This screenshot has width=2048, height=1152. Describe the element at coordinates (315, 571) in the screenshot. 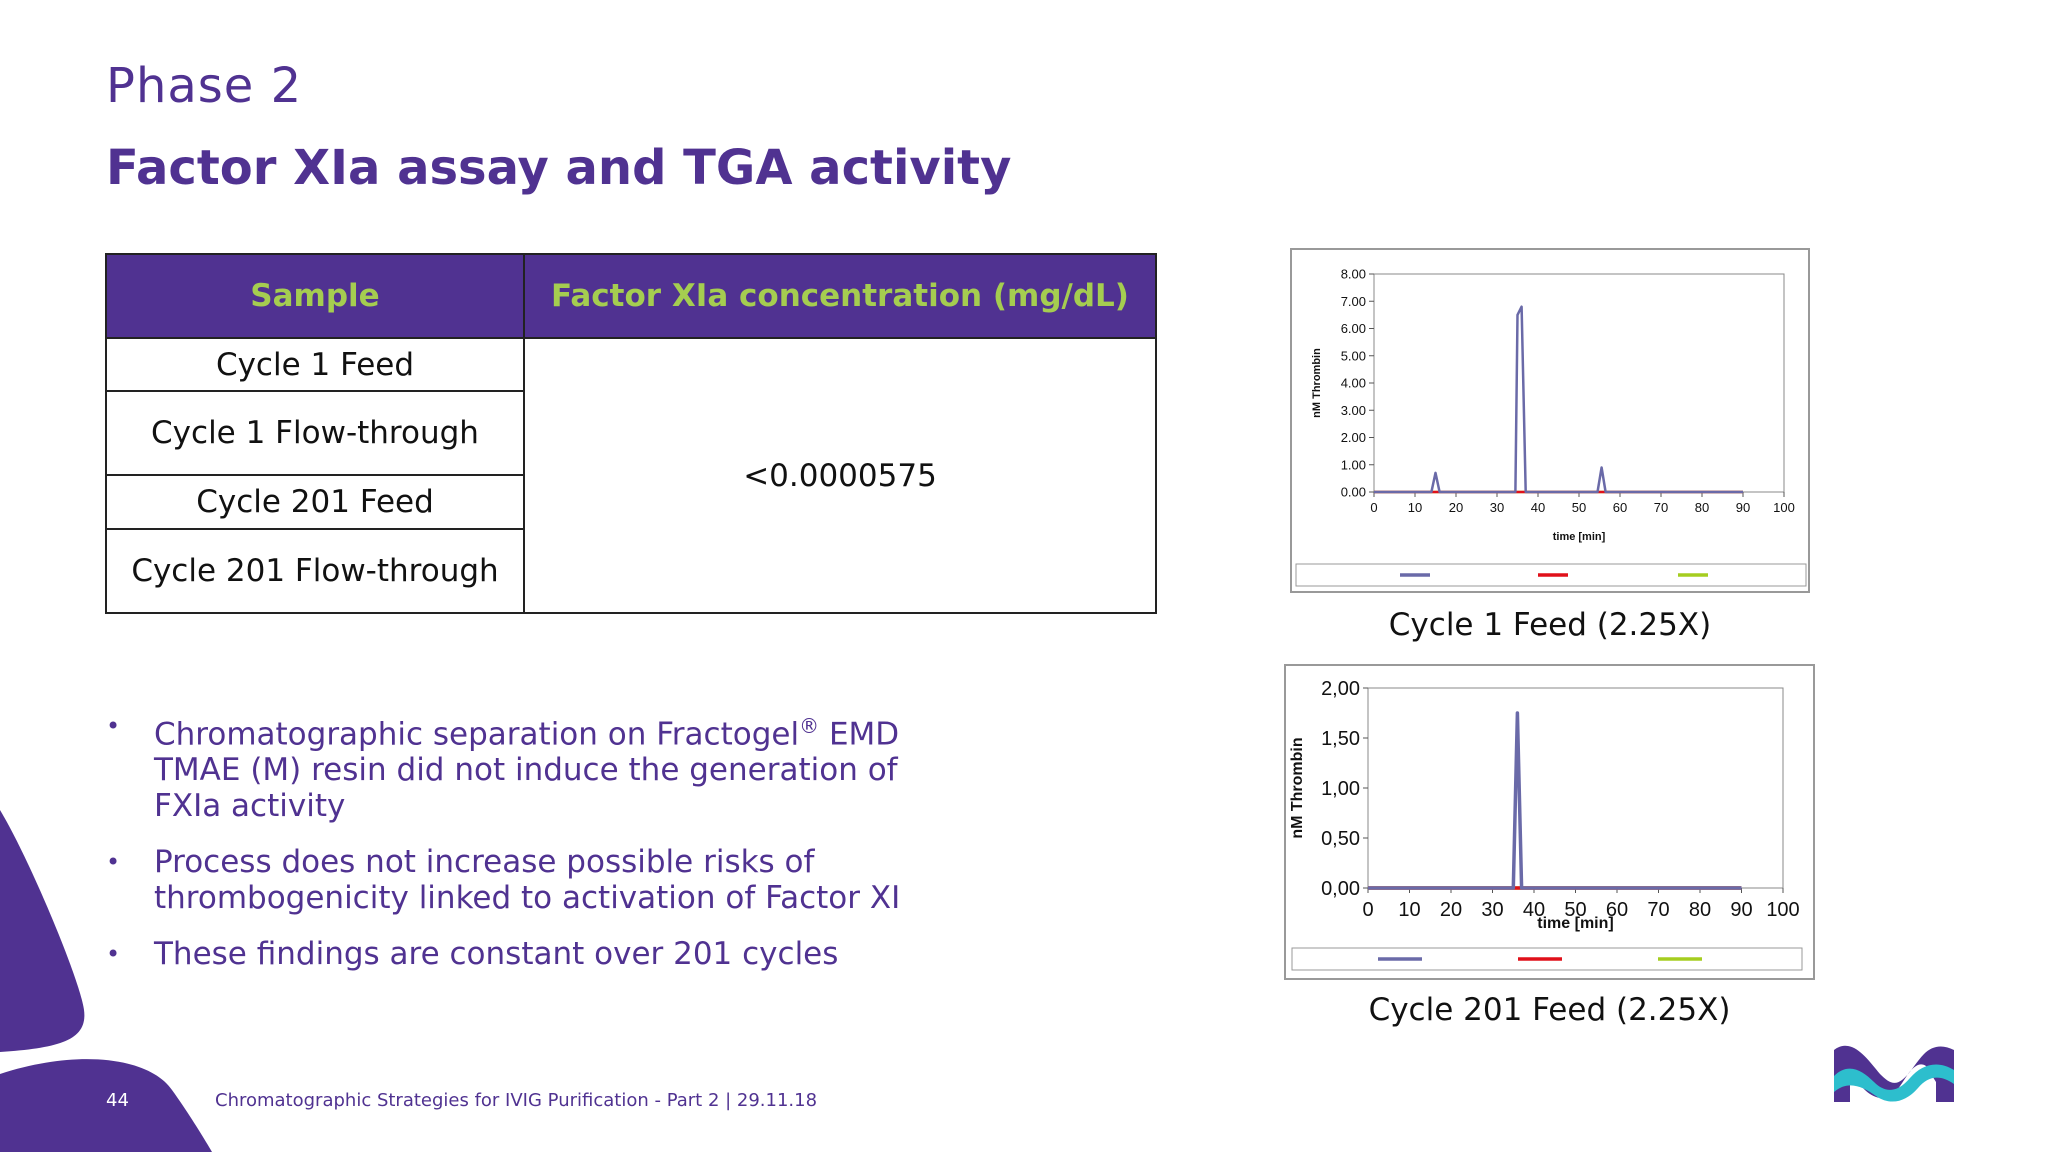

I see `sample-cell: Cycle 201 Flow-through` at that location.